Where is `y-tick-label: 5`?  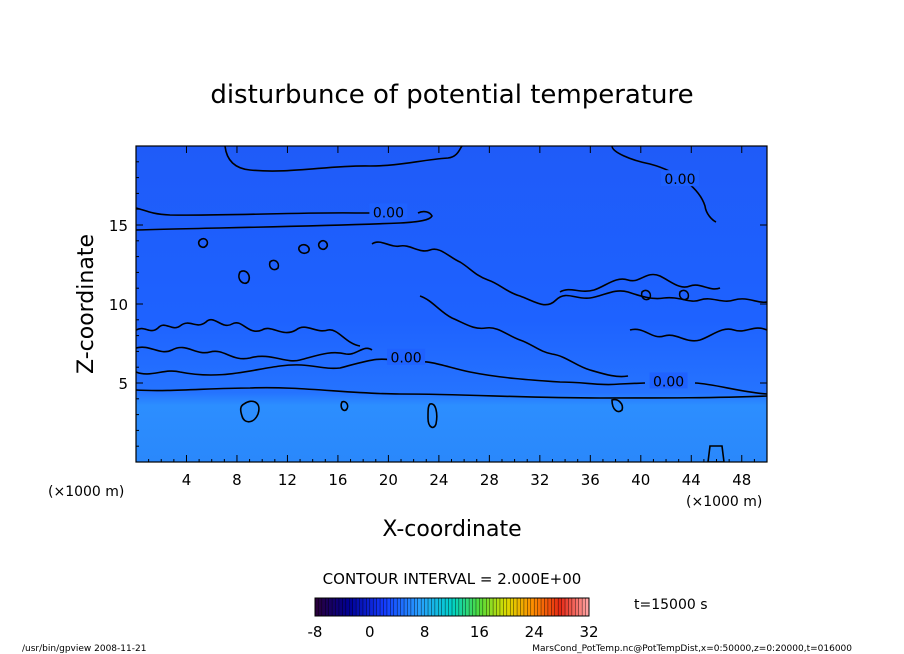
y-tick-label: 5 is located at coordinates (123, 384).